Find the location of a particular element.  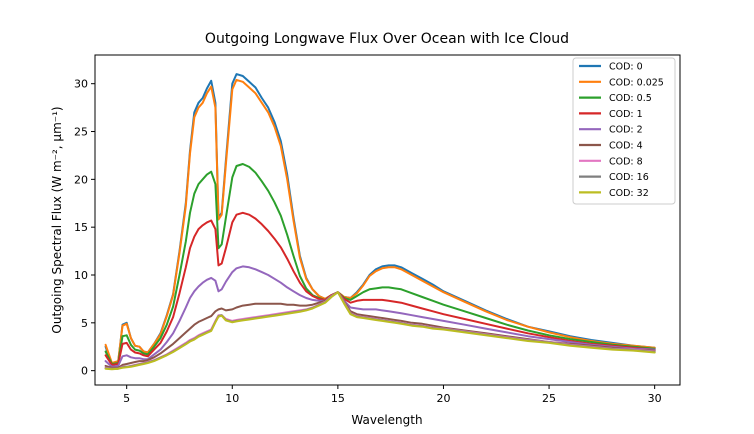

x-tick-label: 15 is located at coordinates (338, 398).